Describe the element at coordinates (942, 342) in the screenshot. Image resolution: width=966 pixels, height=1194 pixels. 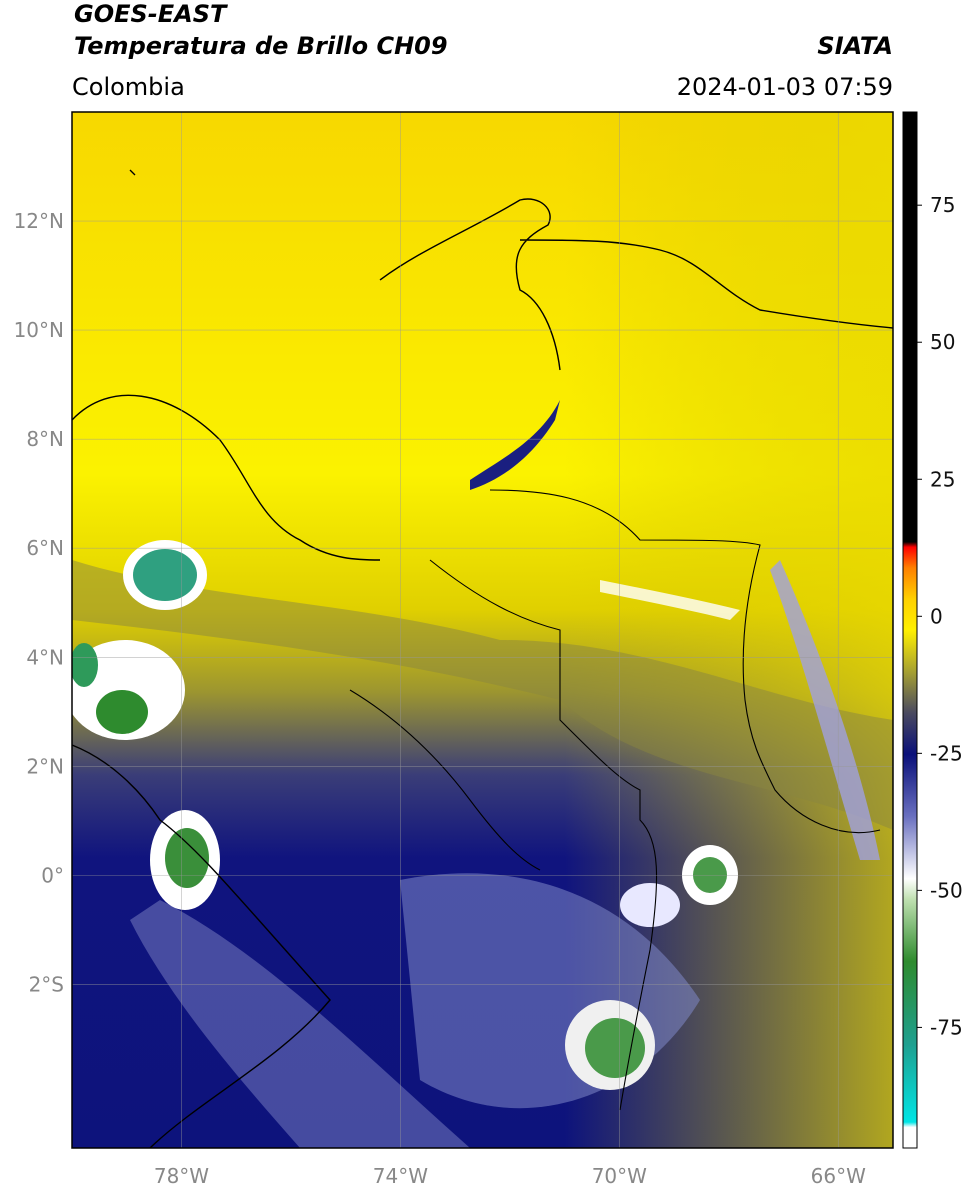
I see `colorbar-tick-label: 50` at that location.